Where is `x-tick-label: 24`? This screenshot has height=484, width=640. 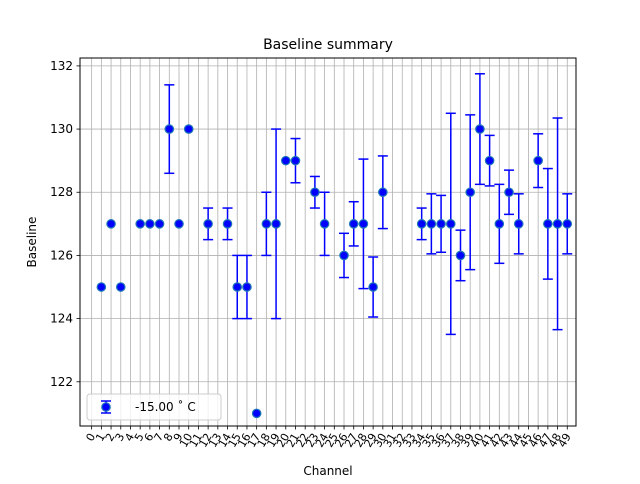
x-tick-label: 24 is located at coordinates (322, 440).